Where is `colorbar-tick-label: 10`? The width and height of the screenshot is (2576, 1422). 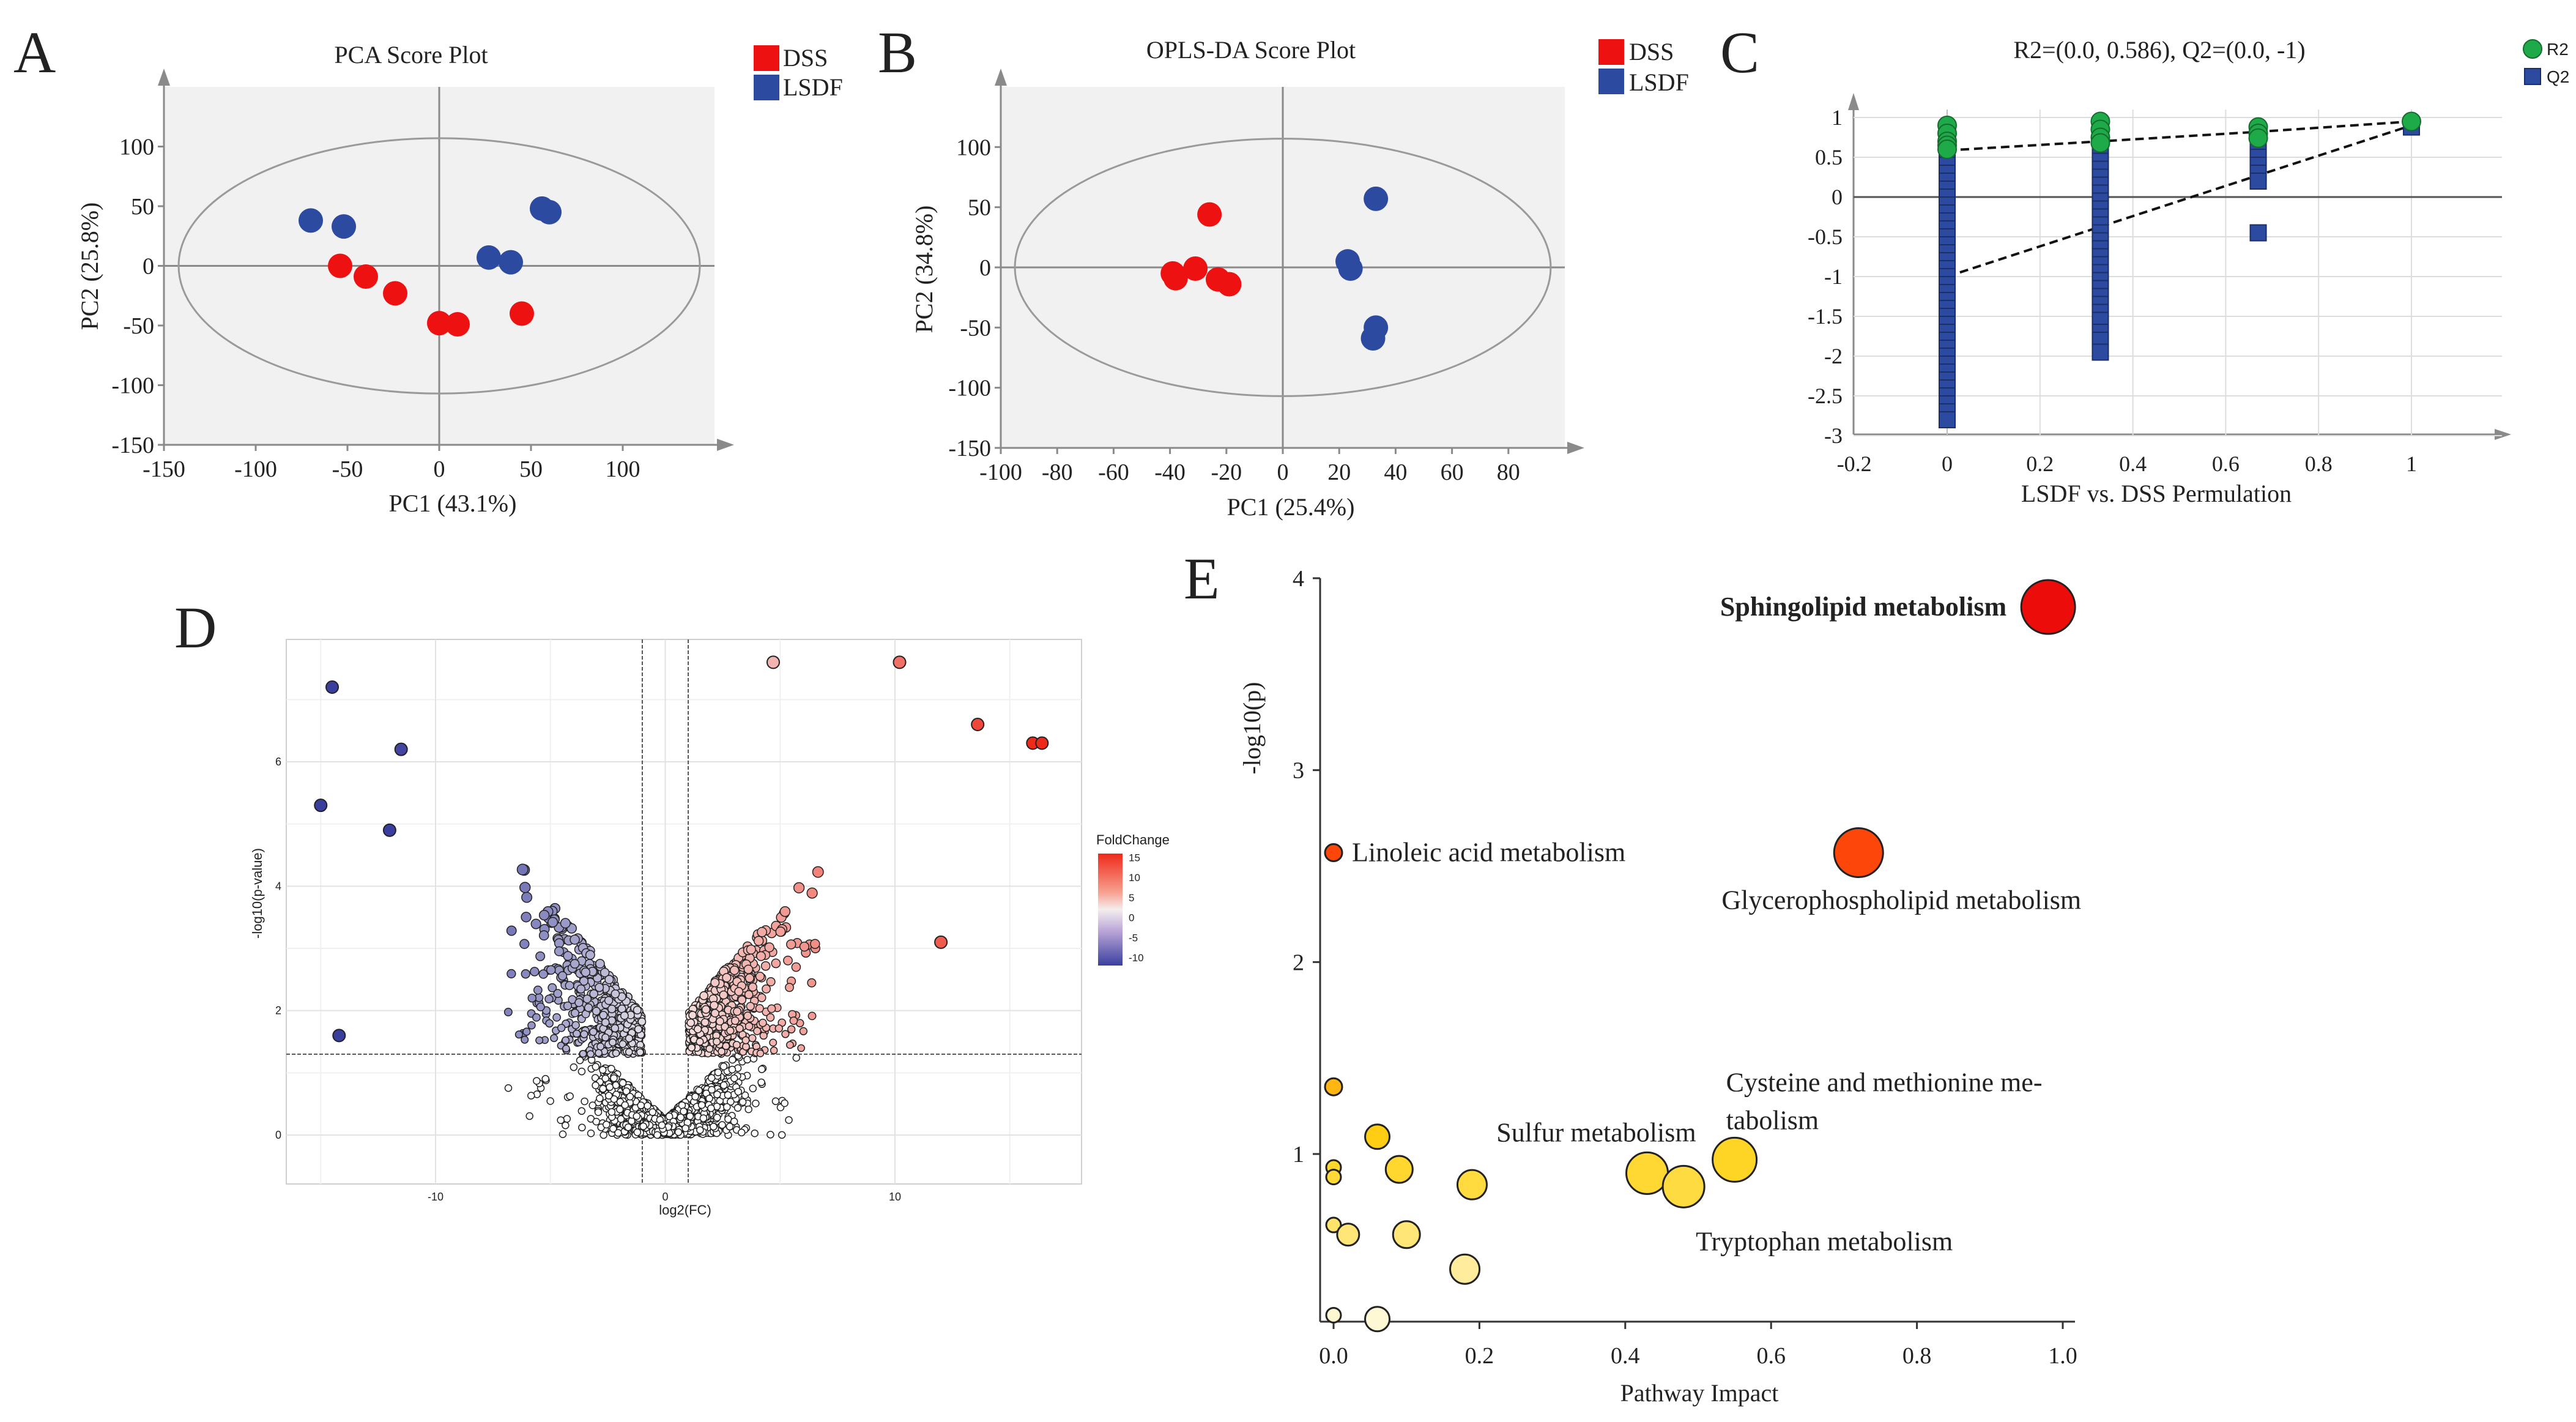 colorbar-tick-label: 10 is located at coordinates (1134, 878).